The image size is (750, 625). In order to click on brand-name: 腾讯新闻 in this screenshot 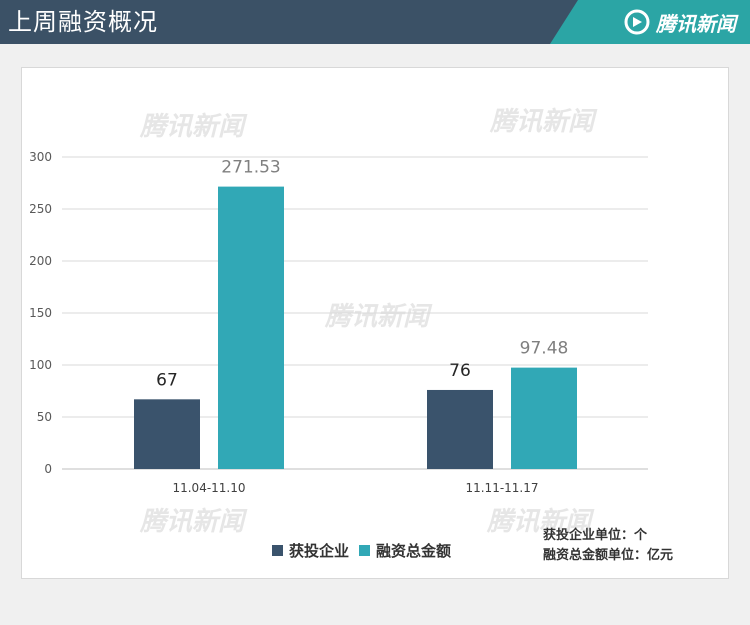, I will do `click(696, 23)`.